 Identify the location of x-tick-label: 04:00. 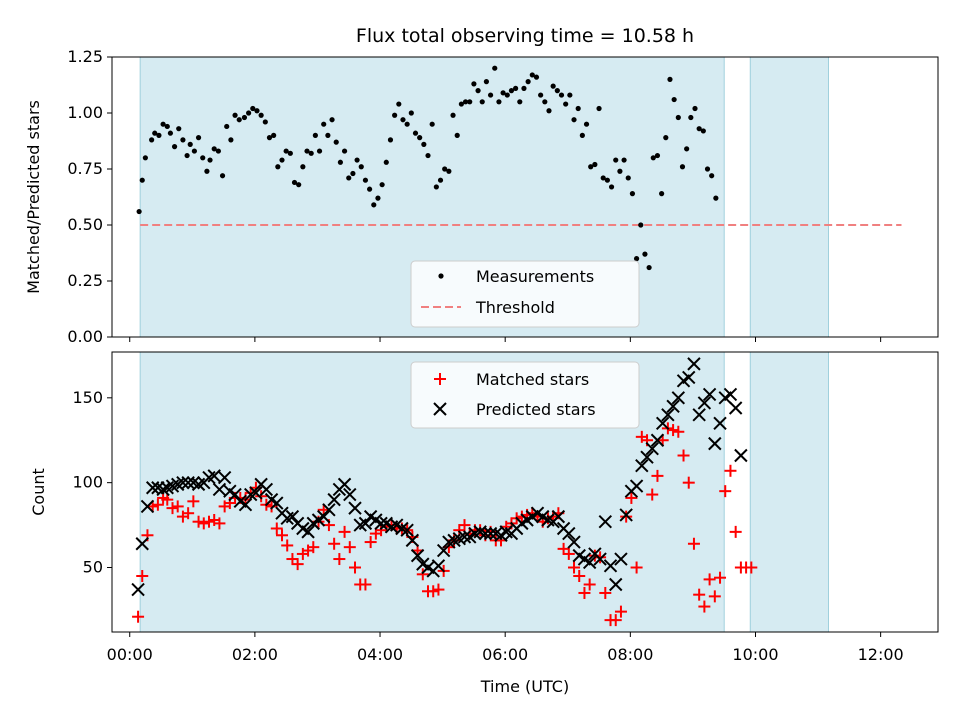
(380, 654).